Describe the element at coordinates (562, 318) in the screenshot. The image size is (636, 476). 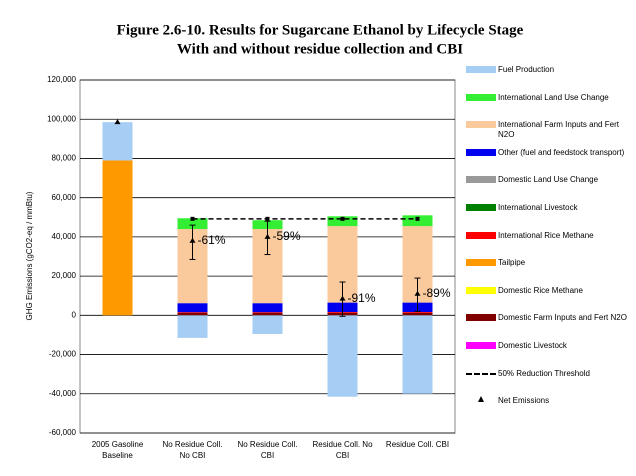
I see `legend-label: Domestic Farm Inputs and Fert N2O` at that location.